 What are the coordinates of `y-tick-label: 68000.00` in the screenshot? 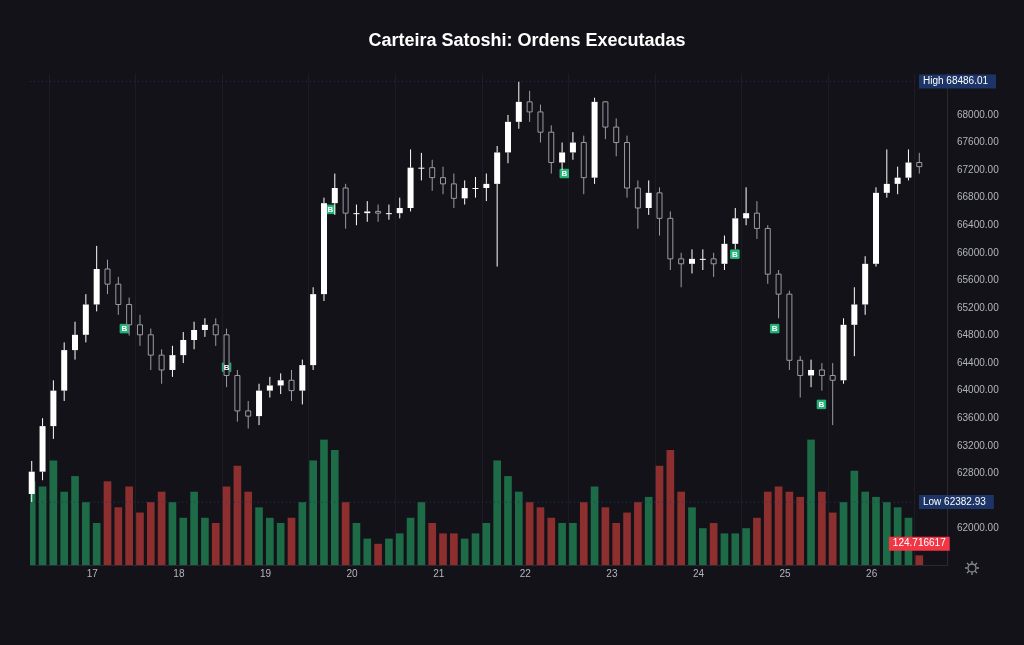 It's located at (978, 114).